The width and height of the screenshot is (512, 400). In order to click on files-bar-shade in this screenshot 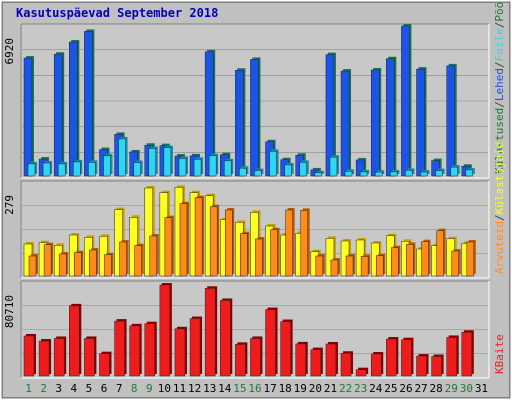, I will do `click(320, 172)`.